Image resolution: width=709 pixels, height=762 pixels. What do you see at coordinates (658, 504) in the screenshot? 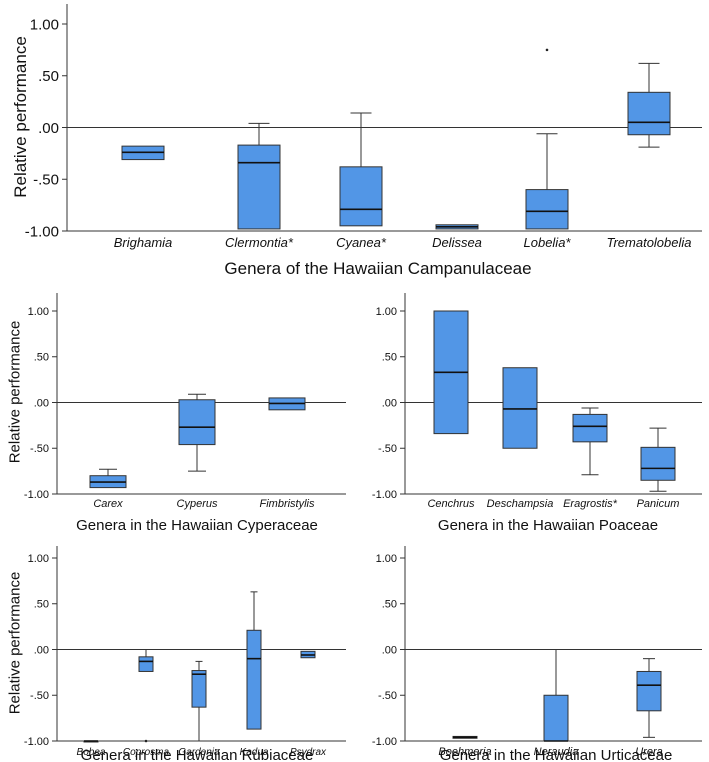
I see `category-label: Panicum` at bounding box center [658, 504].